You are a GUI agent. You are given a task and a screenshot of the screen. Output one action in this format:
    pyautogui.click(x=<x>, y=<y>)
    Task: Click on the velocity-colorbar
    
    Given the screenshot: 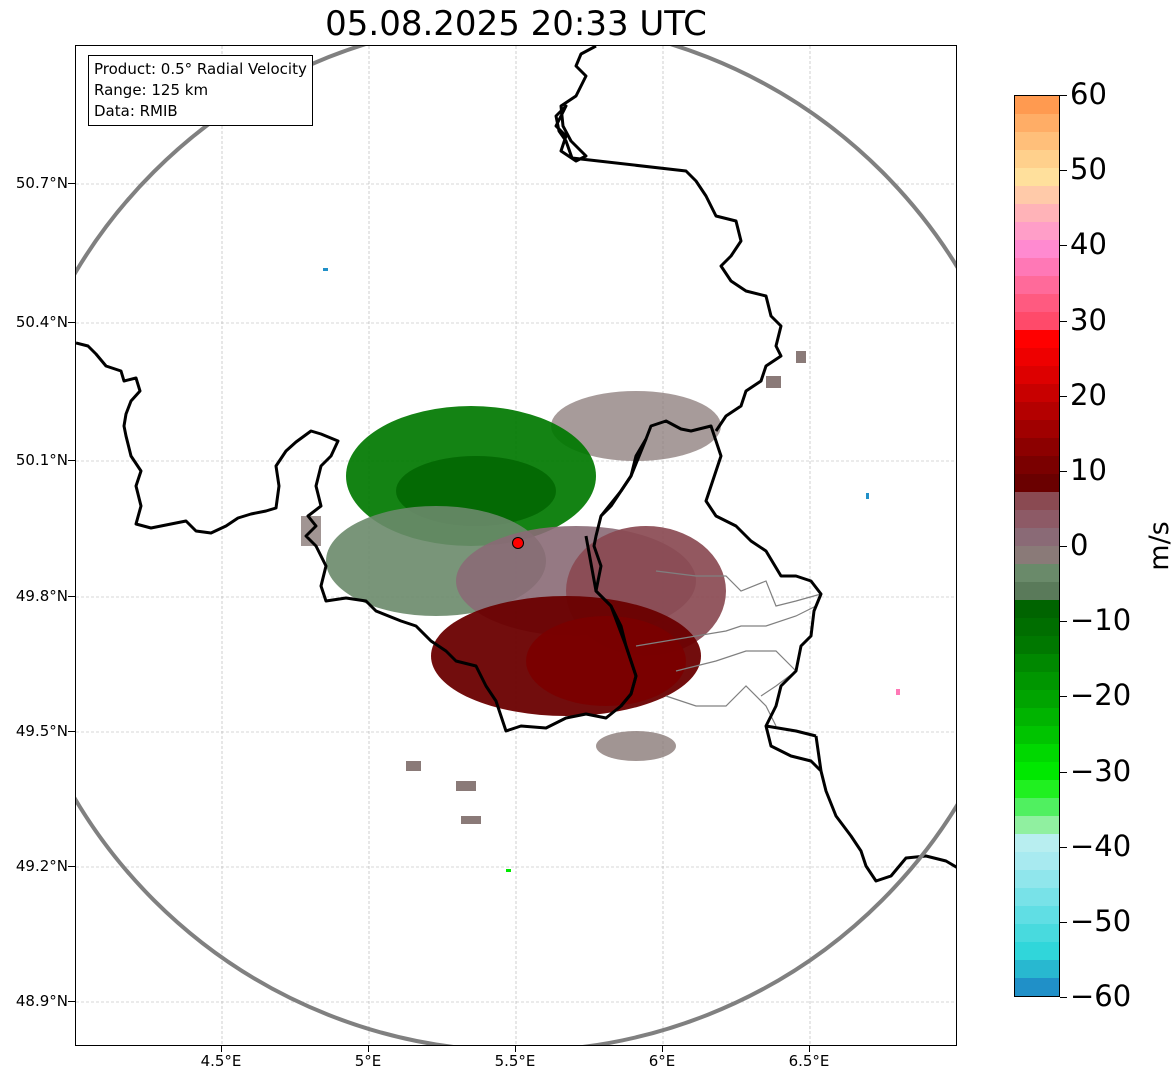 What is the action you would take?
    pyautogui.click(x=1037, y=546)
    